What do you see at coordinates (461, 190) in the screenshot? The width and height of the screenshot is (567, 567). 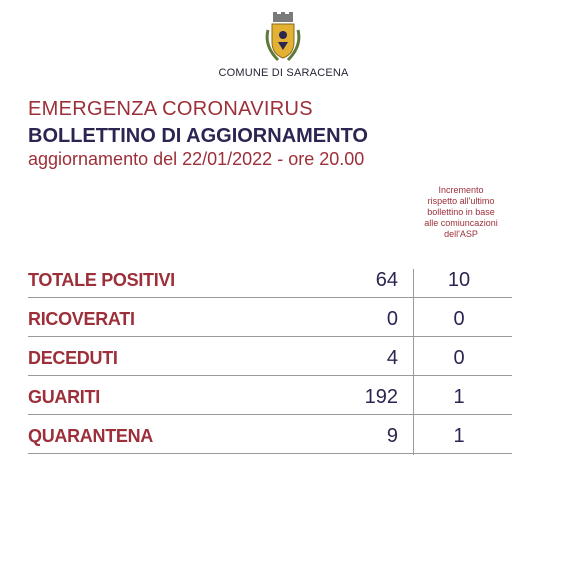 I see `note-line: Incremento` at bounding box center [461, 190].